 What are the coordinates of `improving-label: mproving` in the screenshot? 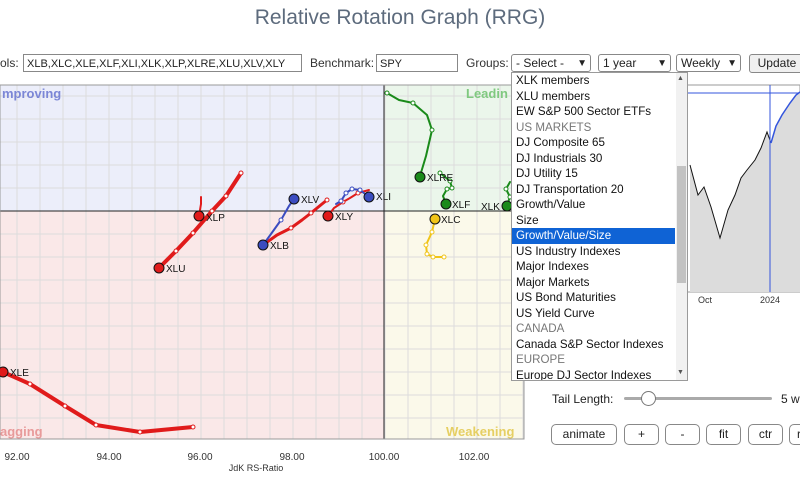 It's located at (31, 93).